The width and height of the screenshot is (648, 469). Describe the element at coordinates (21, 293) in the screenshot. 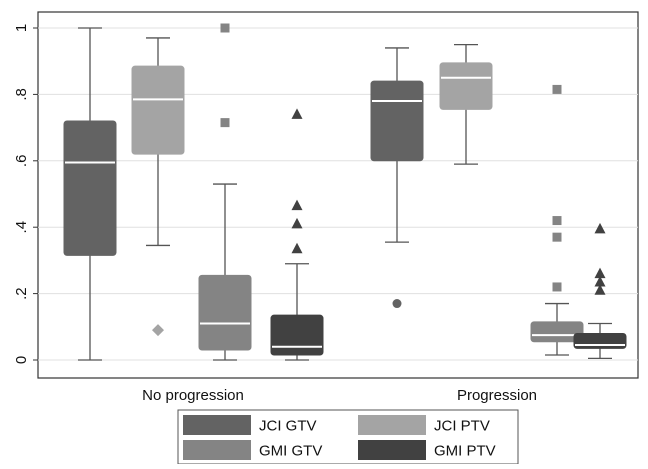

I see `y-tick-label: .2` at that location.